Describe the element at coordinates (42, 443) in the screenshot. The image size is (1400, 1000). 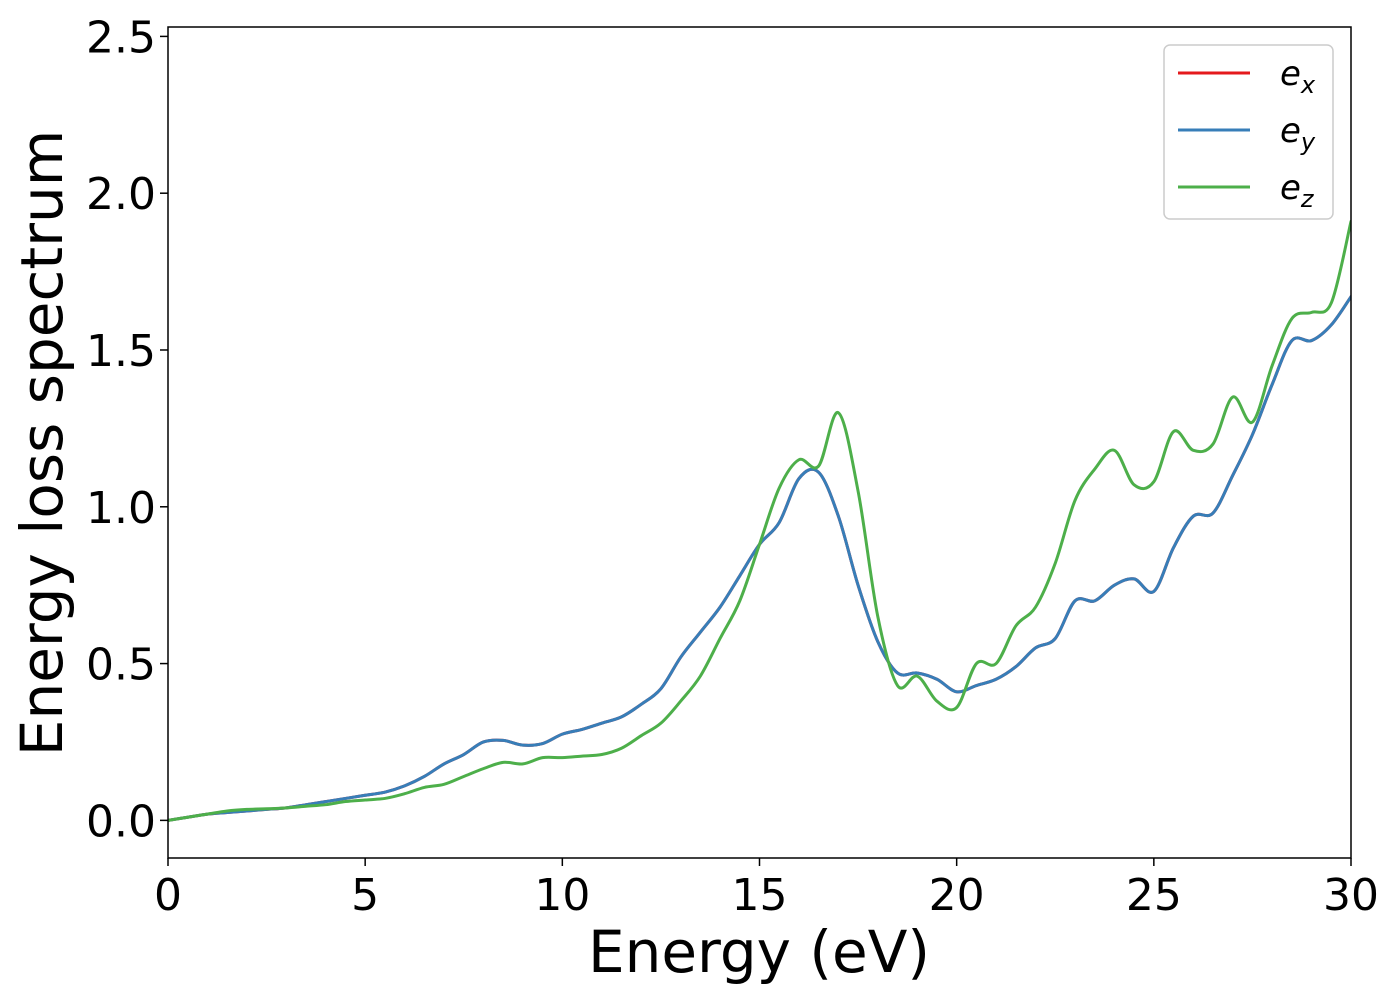
I see `y-axis-label: Energy loss spectrum` at that location.